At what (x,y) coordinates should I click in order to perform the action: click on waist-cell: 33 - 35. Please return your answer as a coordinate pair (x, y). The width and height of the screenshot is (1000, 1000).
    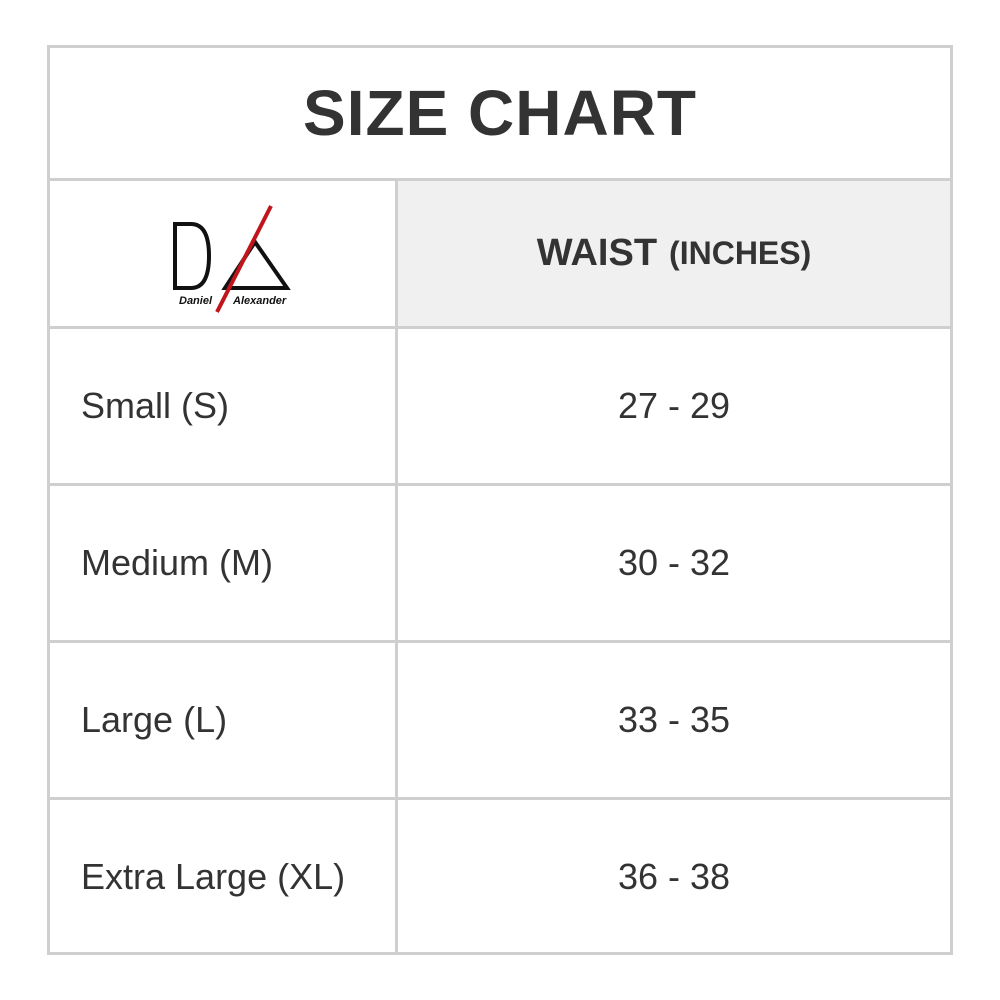
    Looking at the image, I should click on (674, 719).